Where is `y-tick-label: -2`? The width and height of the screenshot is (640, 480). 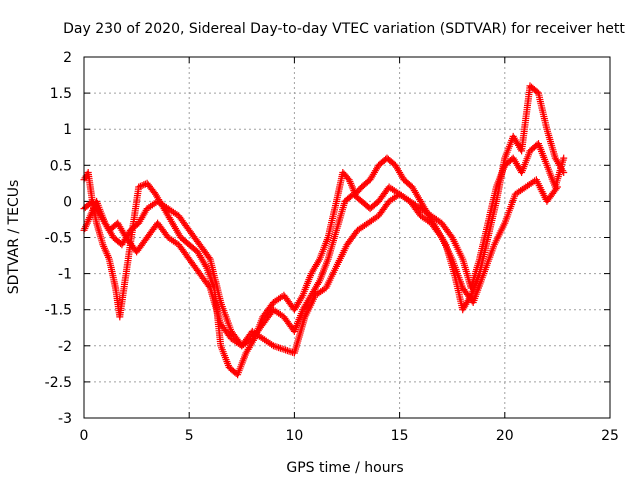
y-tick-label: -2 is located at coordinates (65, 347).